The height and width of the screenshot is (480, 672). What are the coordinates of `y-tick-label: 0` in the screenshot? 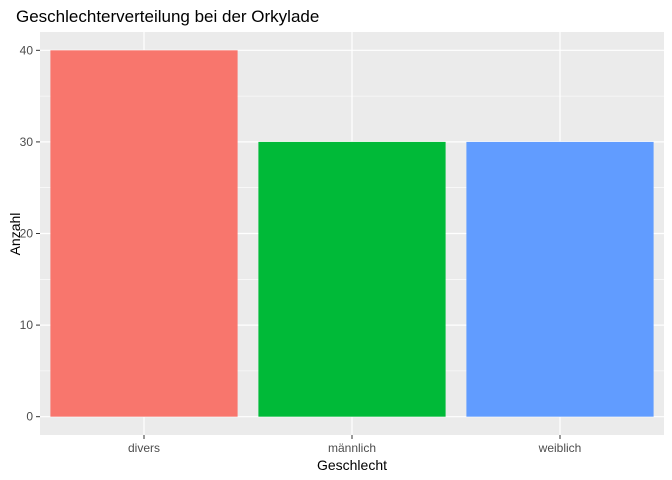 It's located at (29, 417).